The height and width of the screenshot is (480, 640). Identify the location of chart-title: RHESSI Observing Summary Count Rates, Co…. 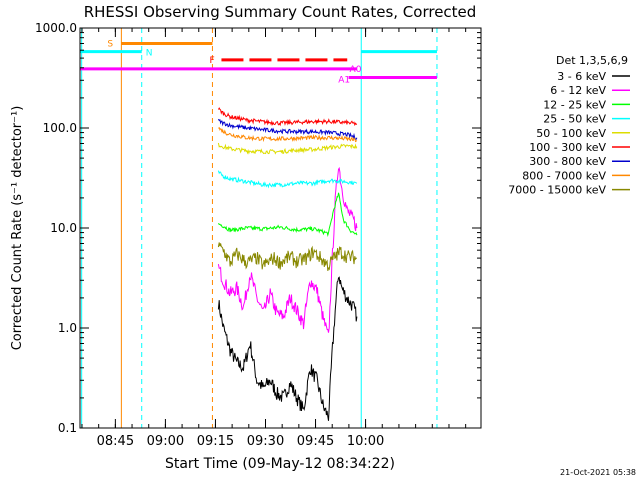
(280, 12).